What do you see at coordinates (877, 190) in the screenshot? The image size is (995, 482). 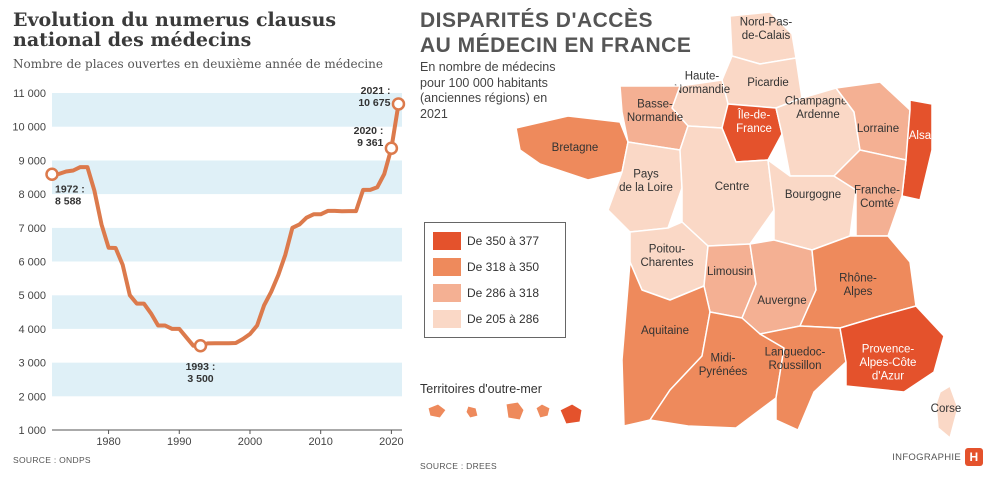 I see `region-label-fc: Franche-` at bounding box center [877, 190].